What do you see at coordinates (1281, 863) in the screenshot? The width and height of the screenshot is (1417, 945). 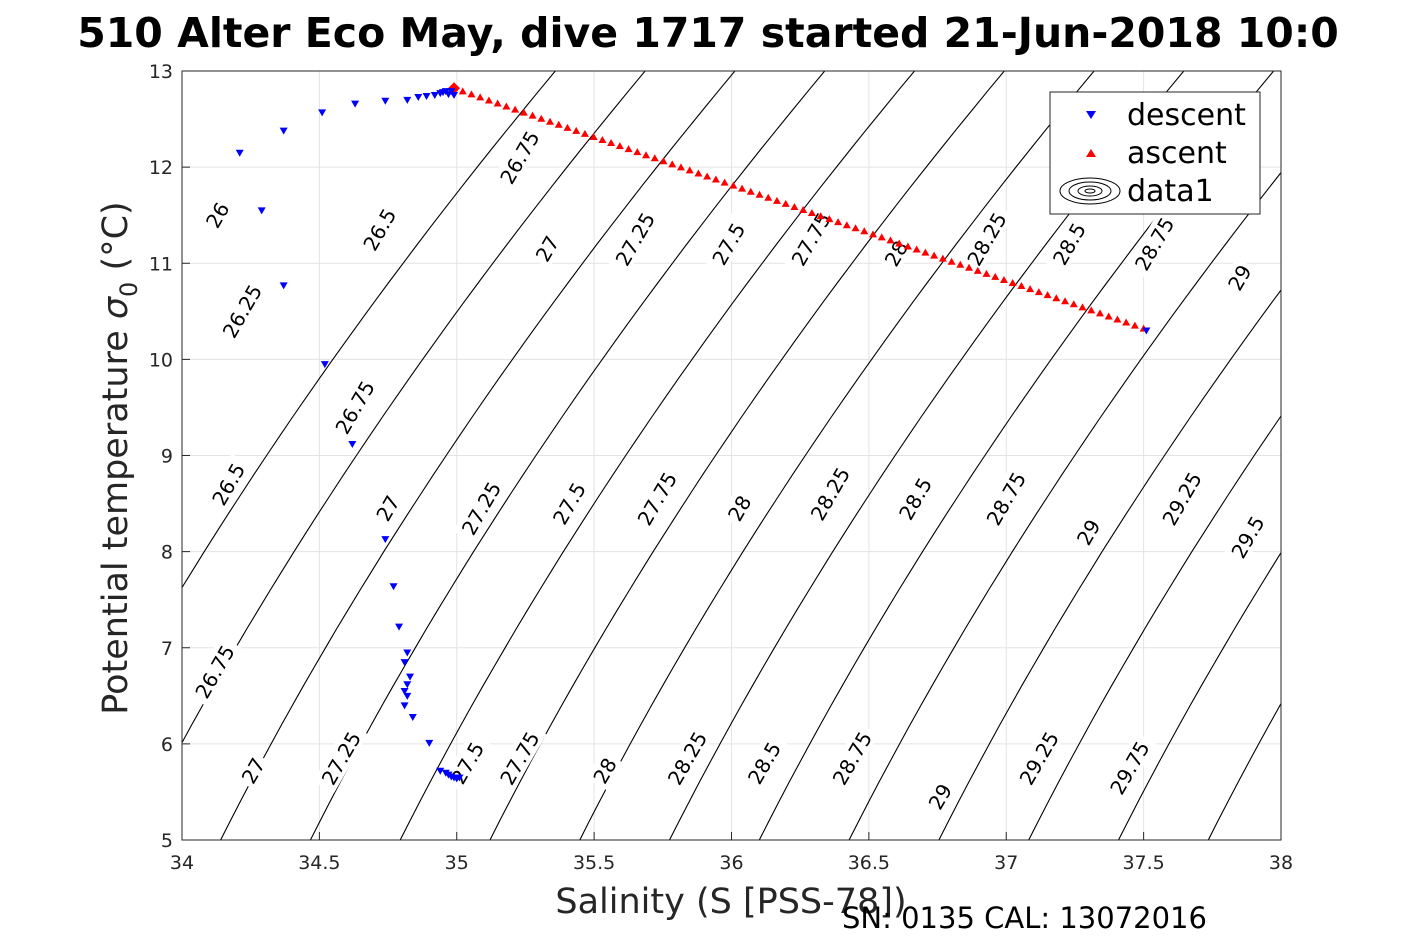 I see `x-tick-label: 38` at bounding box center [1281, 863].